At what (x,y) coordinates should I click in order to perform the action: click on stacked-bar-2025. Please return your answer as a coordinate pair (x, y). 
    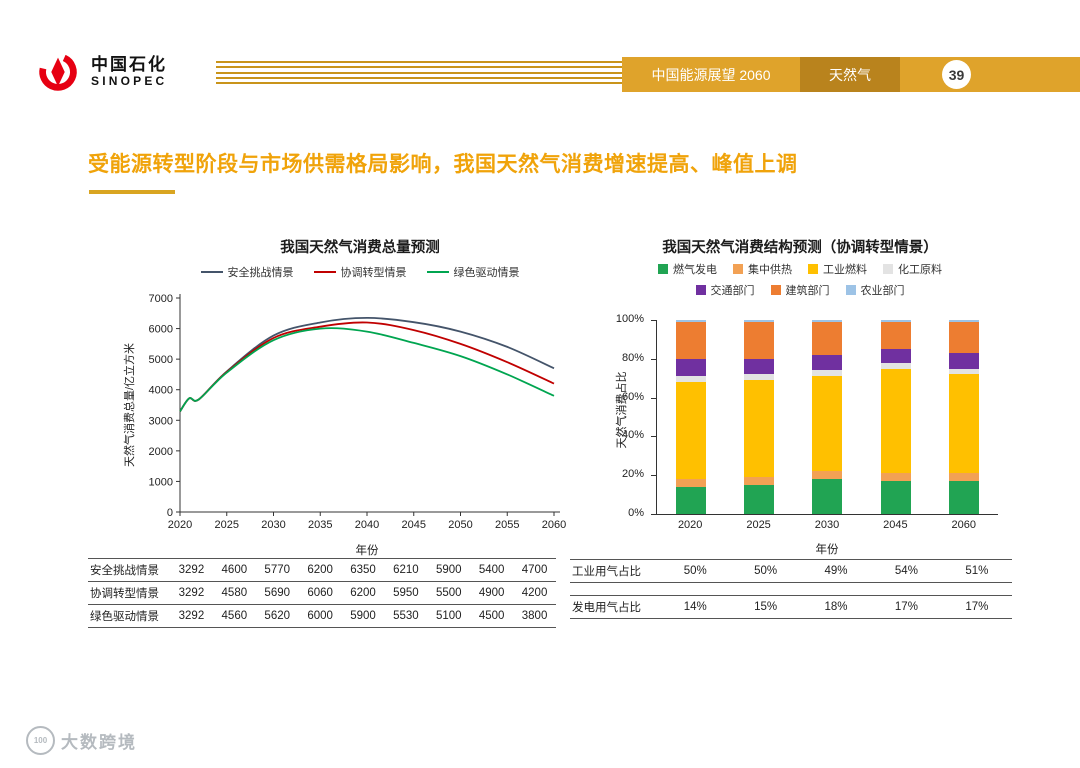
    Looking at the image, I should click on (759, 417).